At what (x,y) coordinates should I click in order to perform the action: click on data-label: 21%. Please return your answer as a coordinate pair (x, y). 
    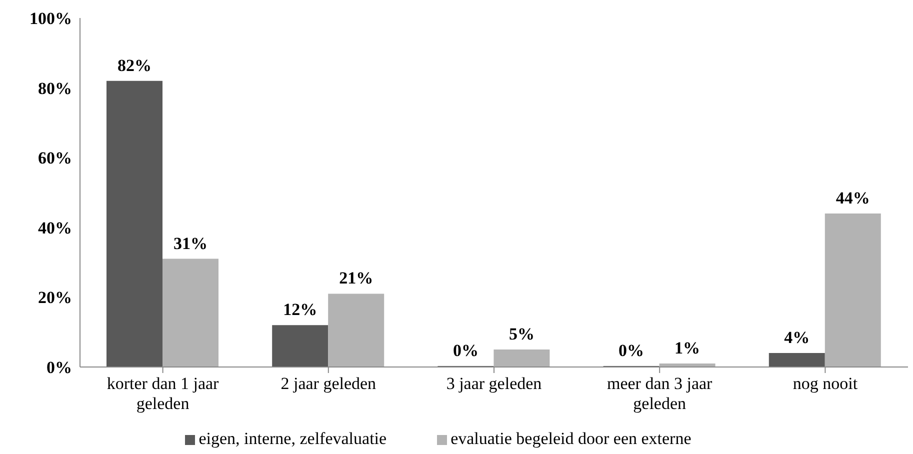
    Looking at the image, I should click on (356, 278).